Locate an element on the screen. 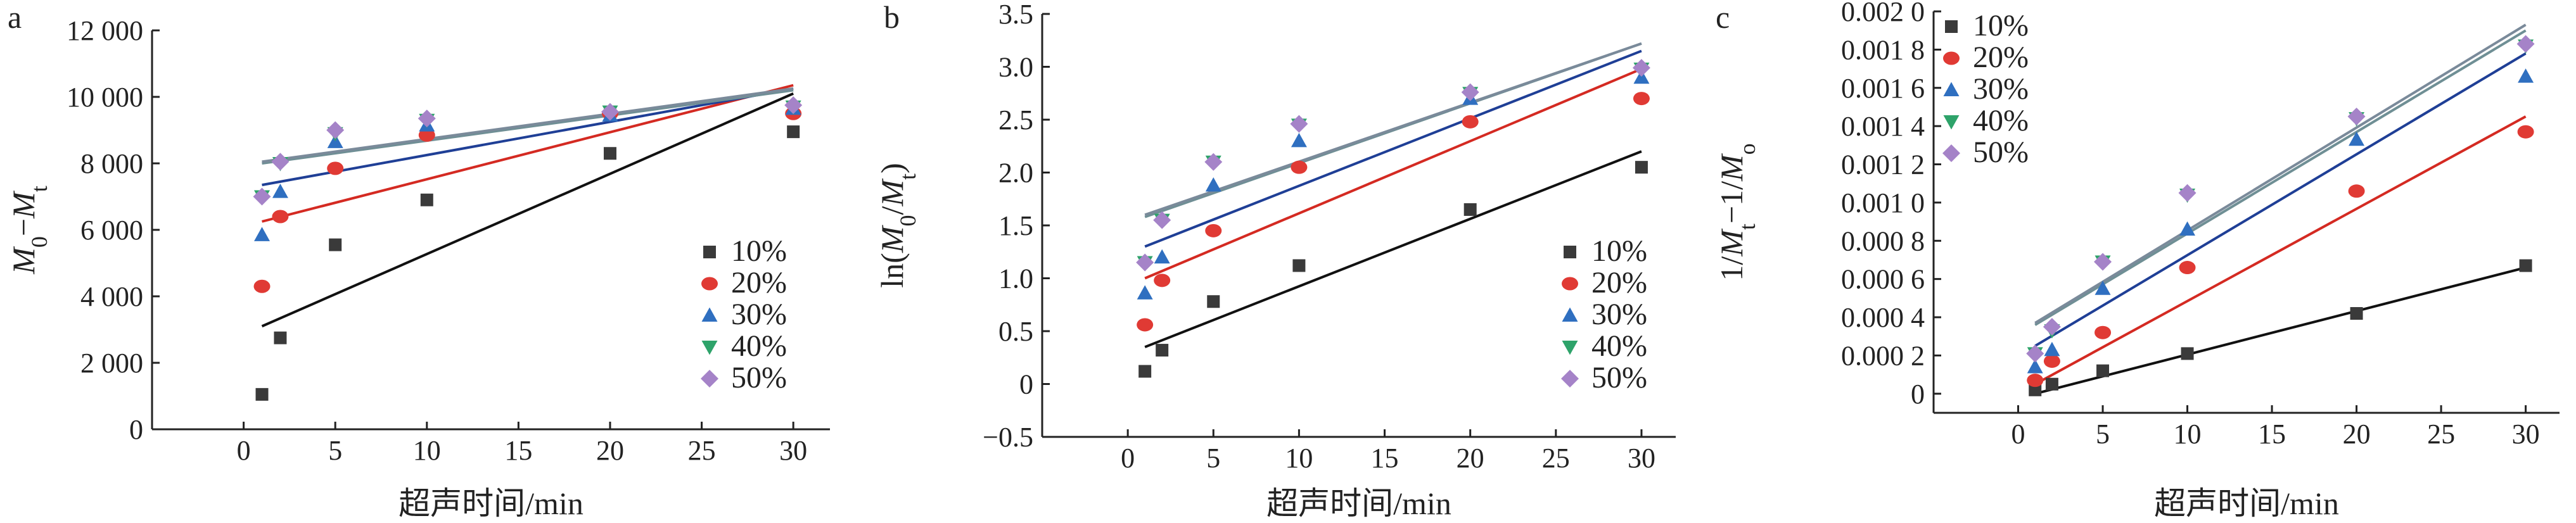 The width and height of the screenshot is (2576, 523). series-30pct is located at coordinates (2280, 221).